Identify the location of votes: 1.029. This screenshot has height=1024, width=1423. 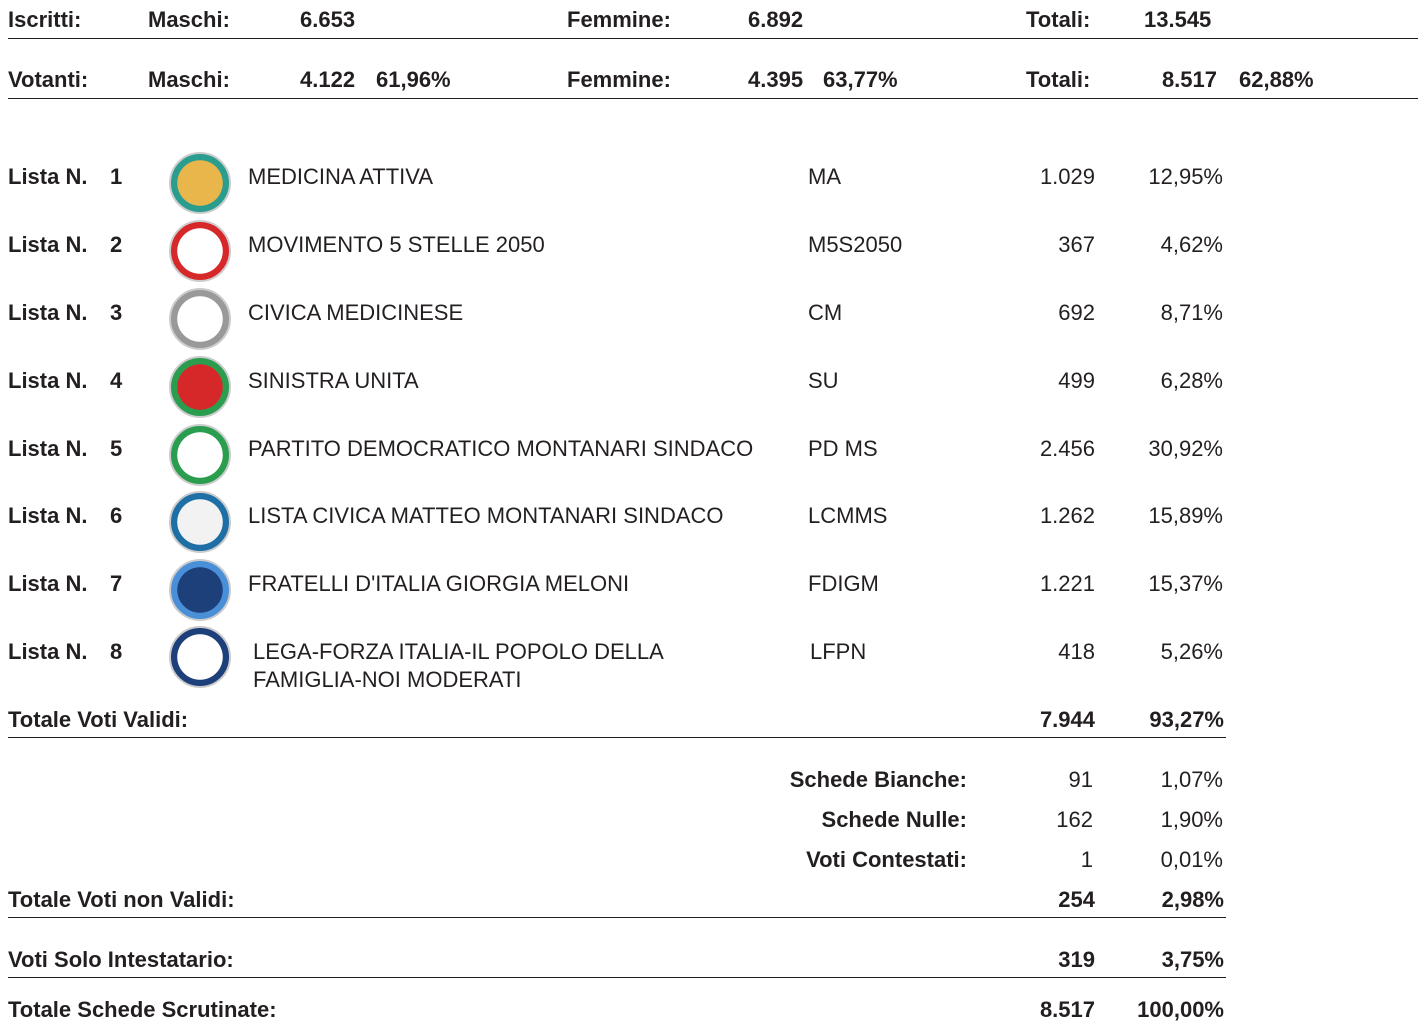
(1067, 176).